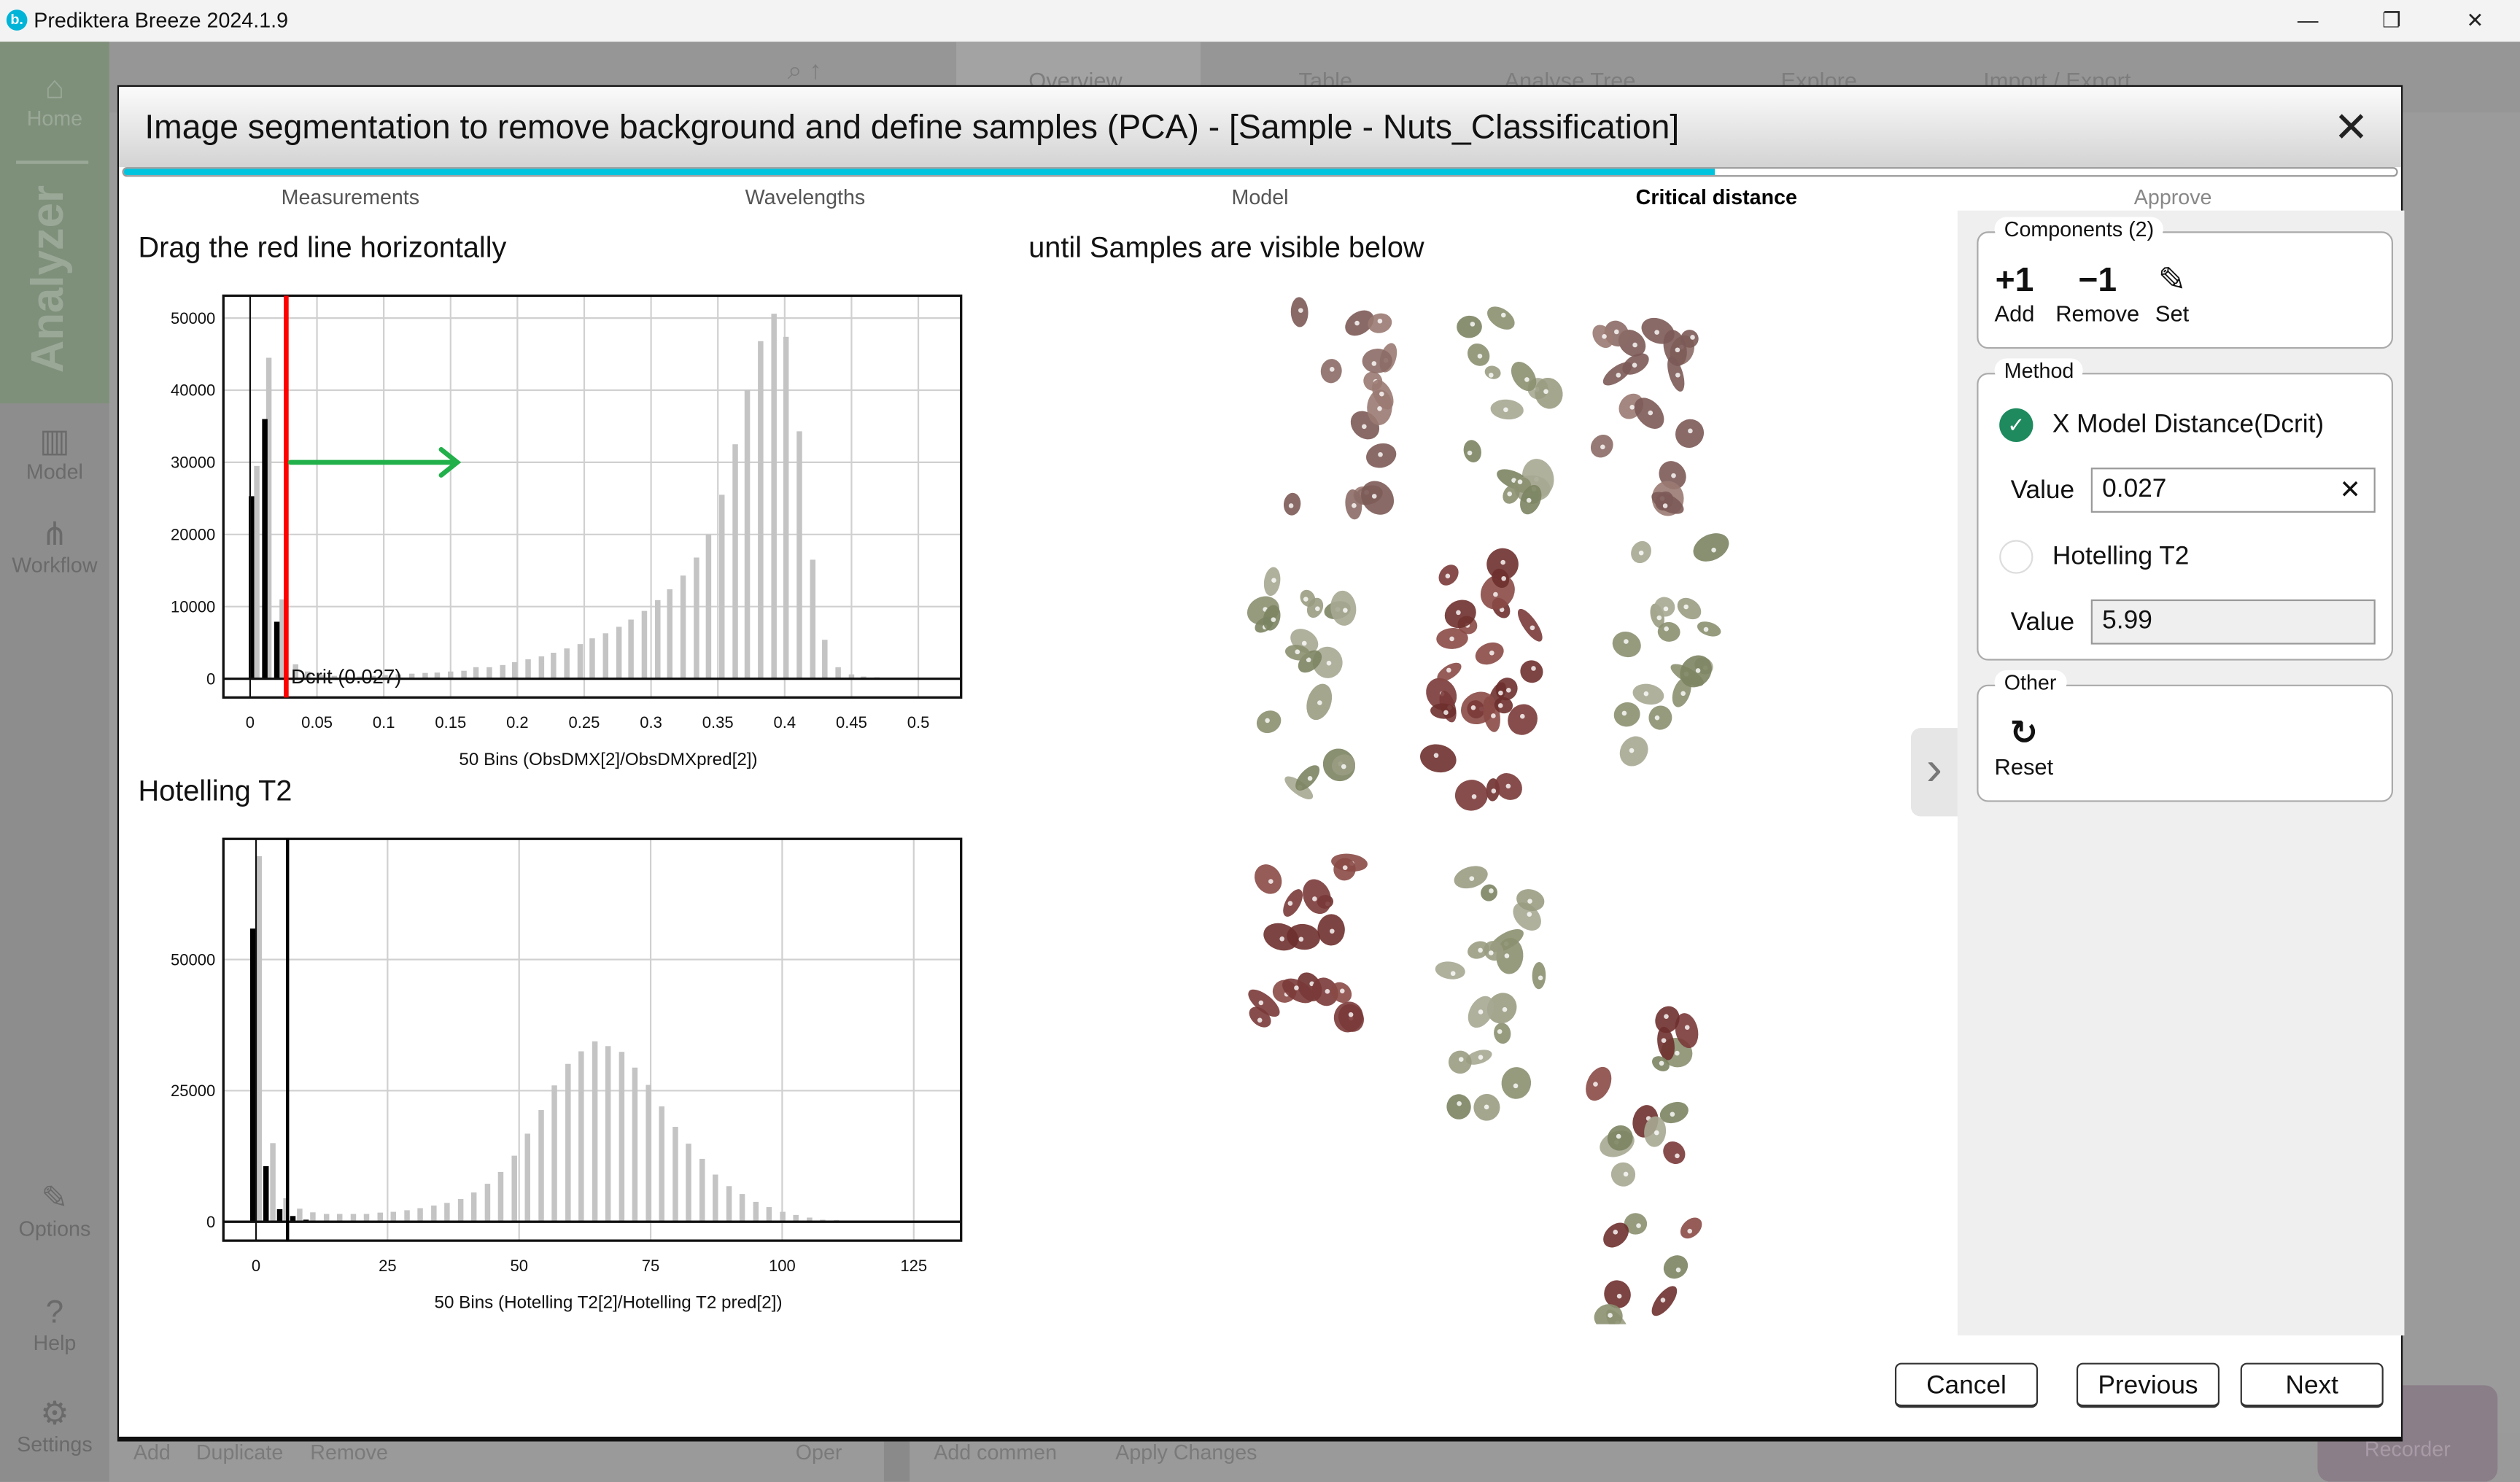 Image resolution: width=2520 pixels, height=1482 pixels. I want to click on hotelling-radio, so click(2017, 557).